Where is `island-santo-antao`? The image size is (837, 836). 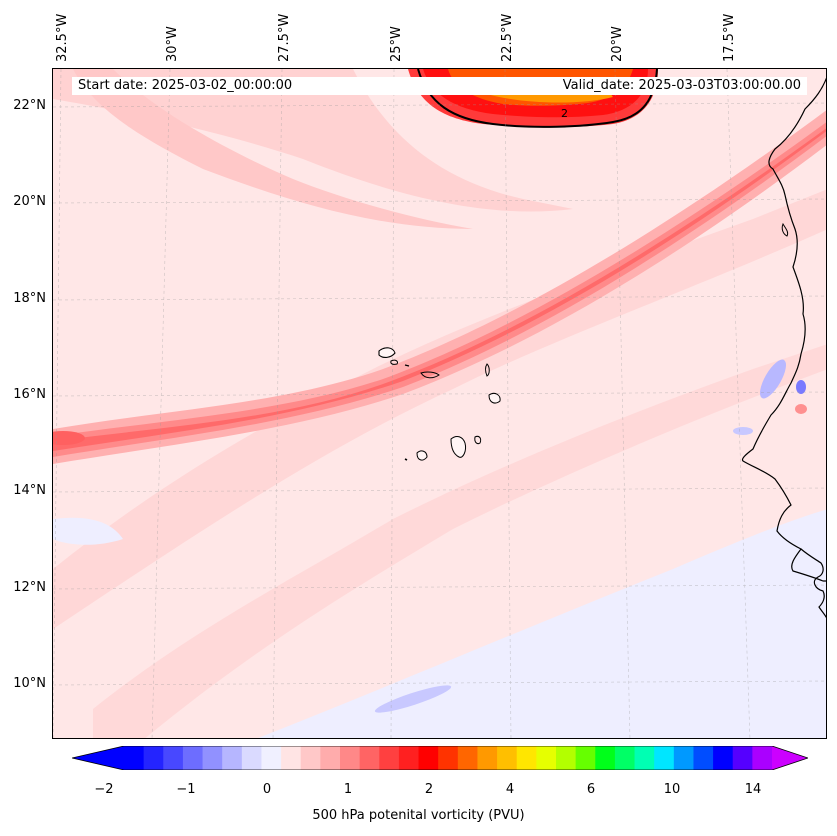
island-santo-antao is located at coordinates (387, 352).